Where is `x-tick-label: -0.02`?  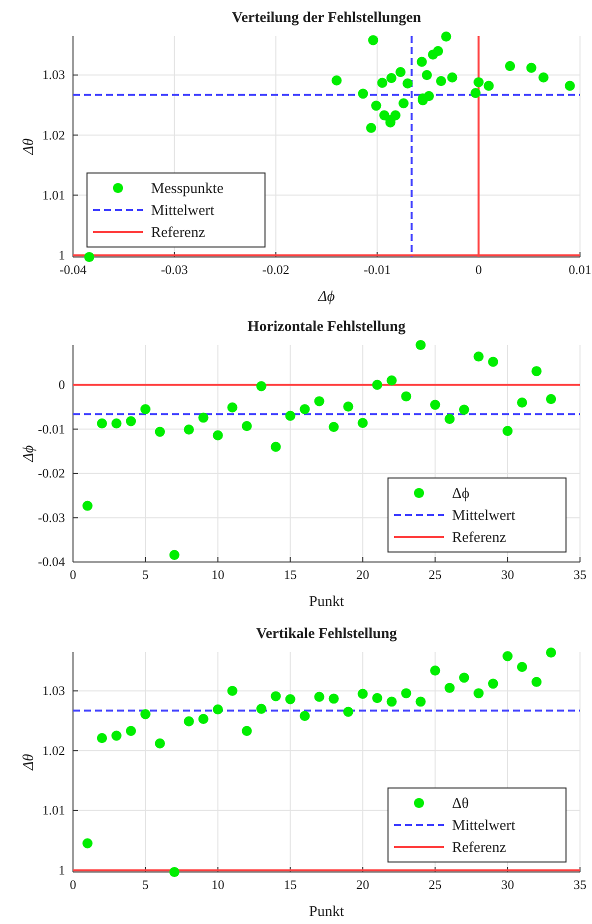 x-tick-label: -0.02 is located at coordinates (276, 270).